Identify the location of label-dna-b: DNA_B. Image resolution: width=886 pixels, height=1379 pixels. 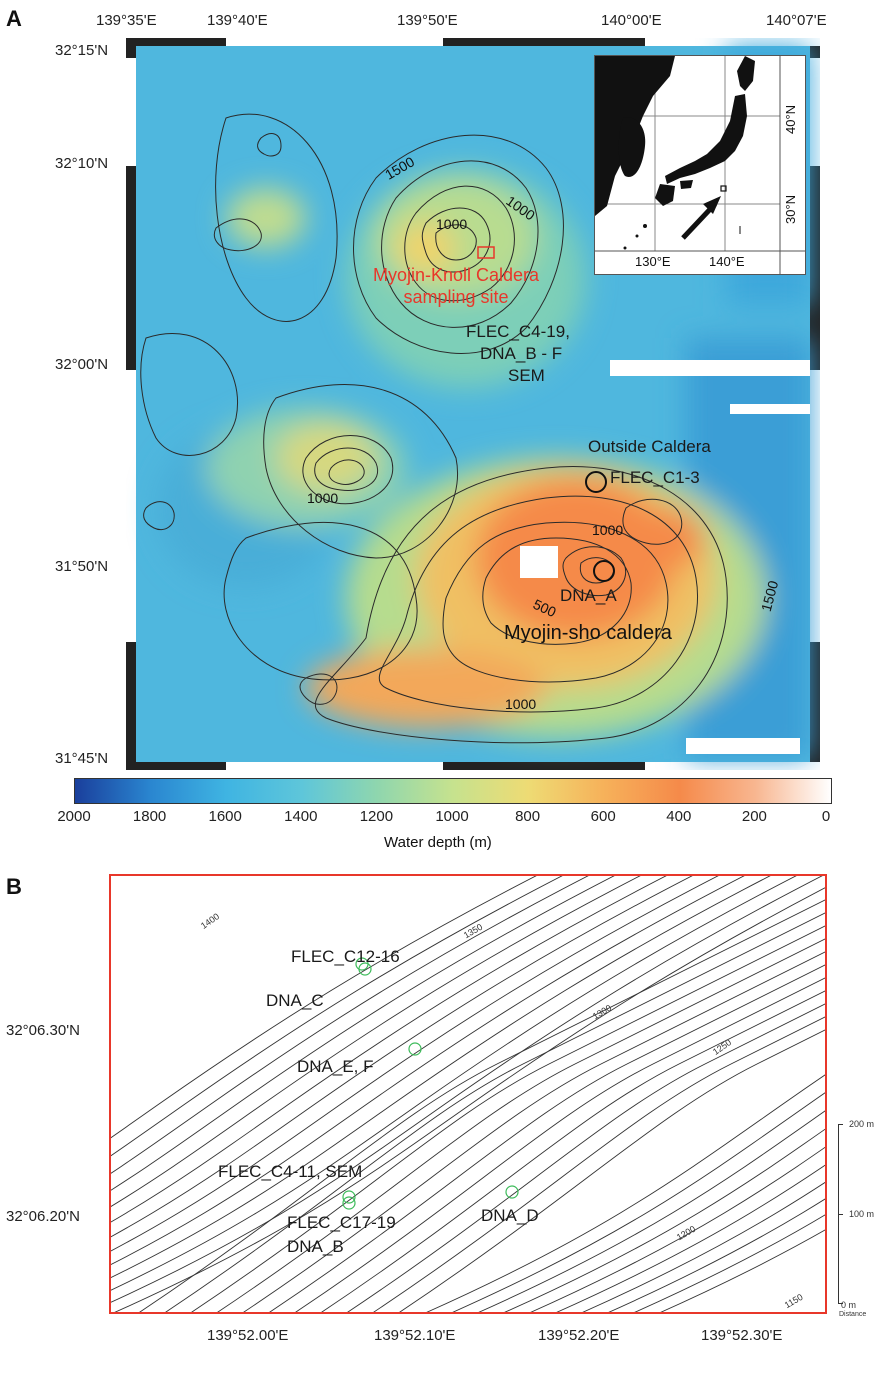
(315, 1246).